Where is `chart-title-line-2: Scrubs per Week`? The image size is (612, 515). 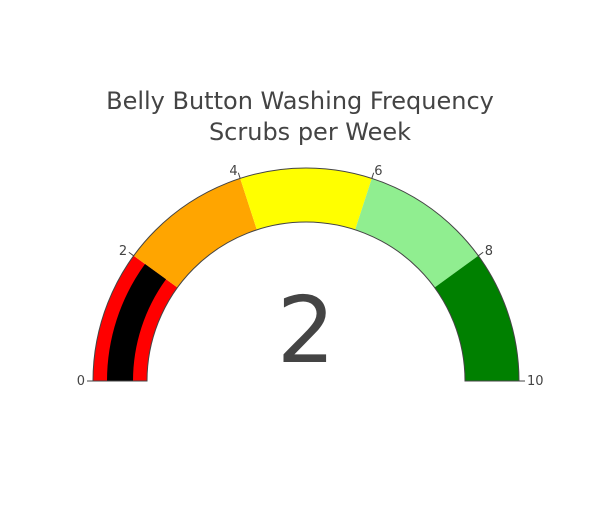 chart-title-line-2: Scrubs per Week is located at coordinates (310, 132).